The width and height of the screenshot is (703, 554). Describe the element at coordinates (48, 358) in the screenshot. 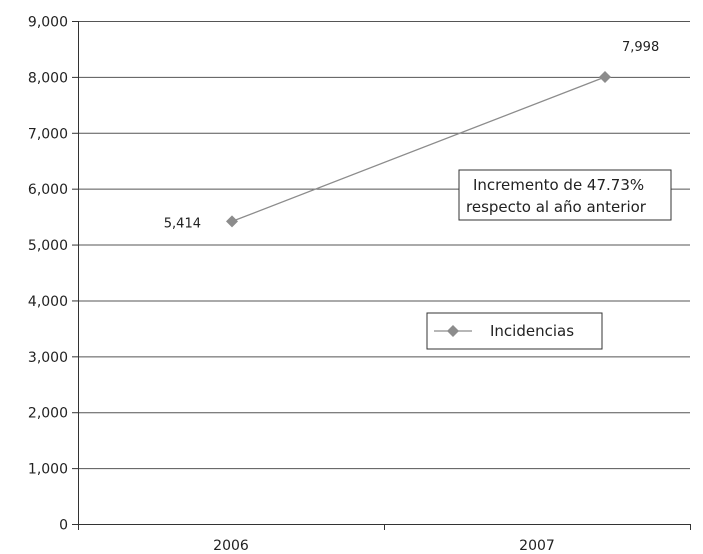

I see `y-tick-label-3: 3,000` at that location.